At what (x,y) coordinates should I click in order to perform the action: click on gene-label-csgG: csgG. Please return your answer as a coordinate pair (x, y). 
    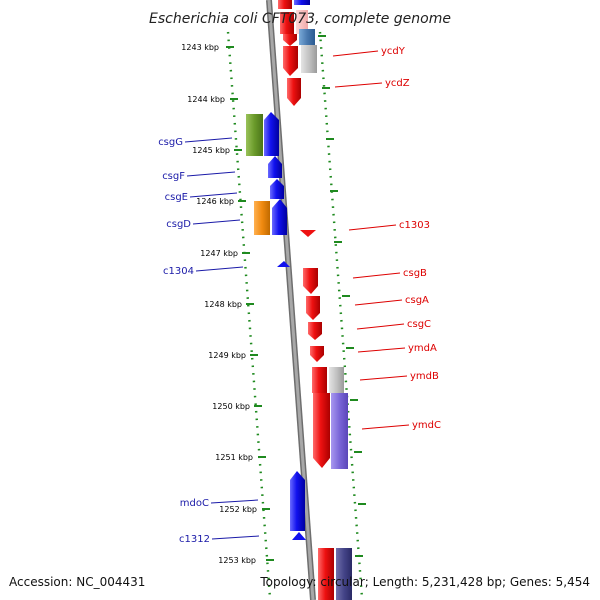
    Looking at the image, I should click on (170, 142).